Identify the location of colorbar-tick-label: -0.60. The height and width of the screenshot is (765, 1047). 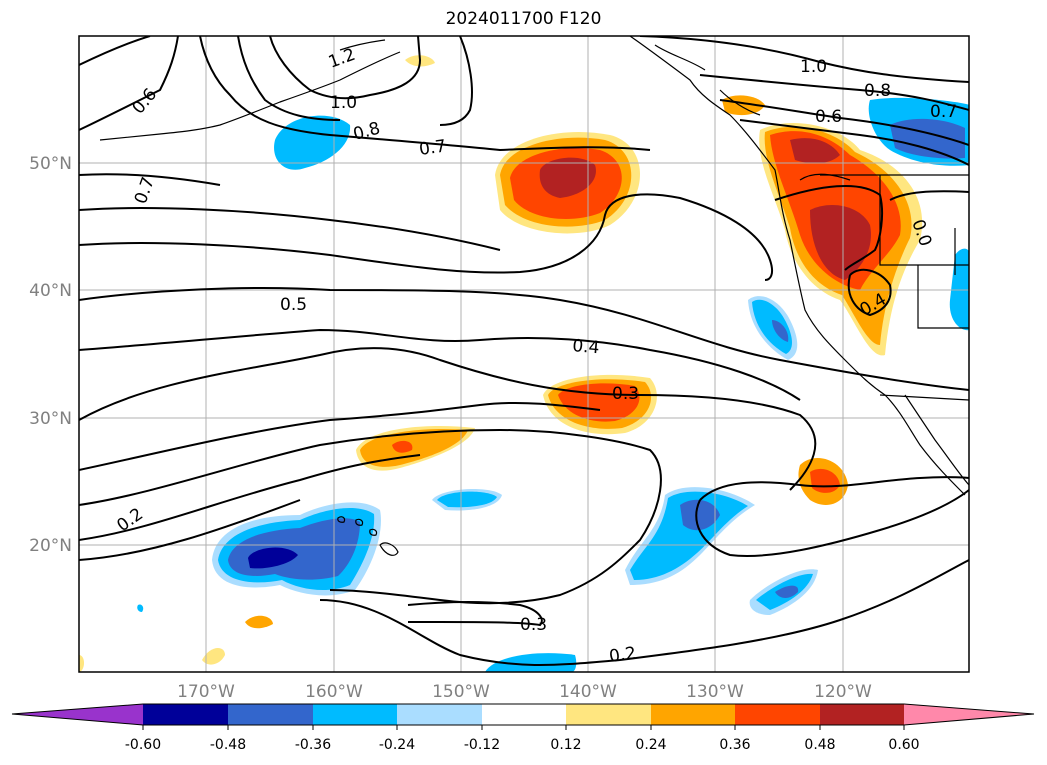
(143, 745).